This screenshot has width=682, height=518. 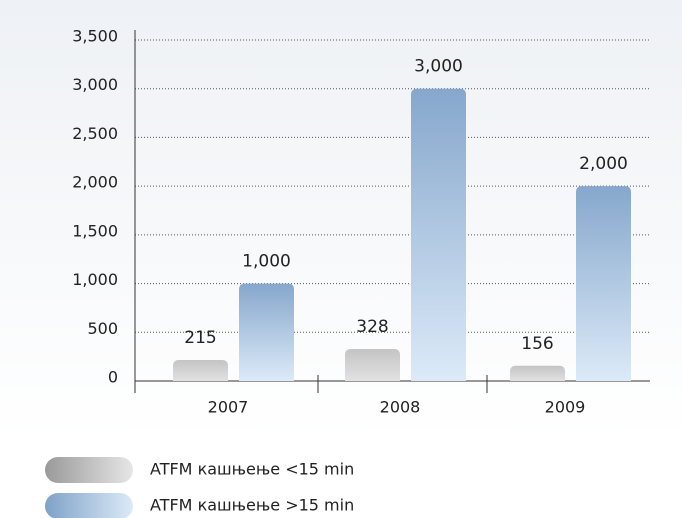 What do you see at coordinates (565, 407) in the screenshot?
I see `x-tick-label: 2009` at bounding box center [565, 407].